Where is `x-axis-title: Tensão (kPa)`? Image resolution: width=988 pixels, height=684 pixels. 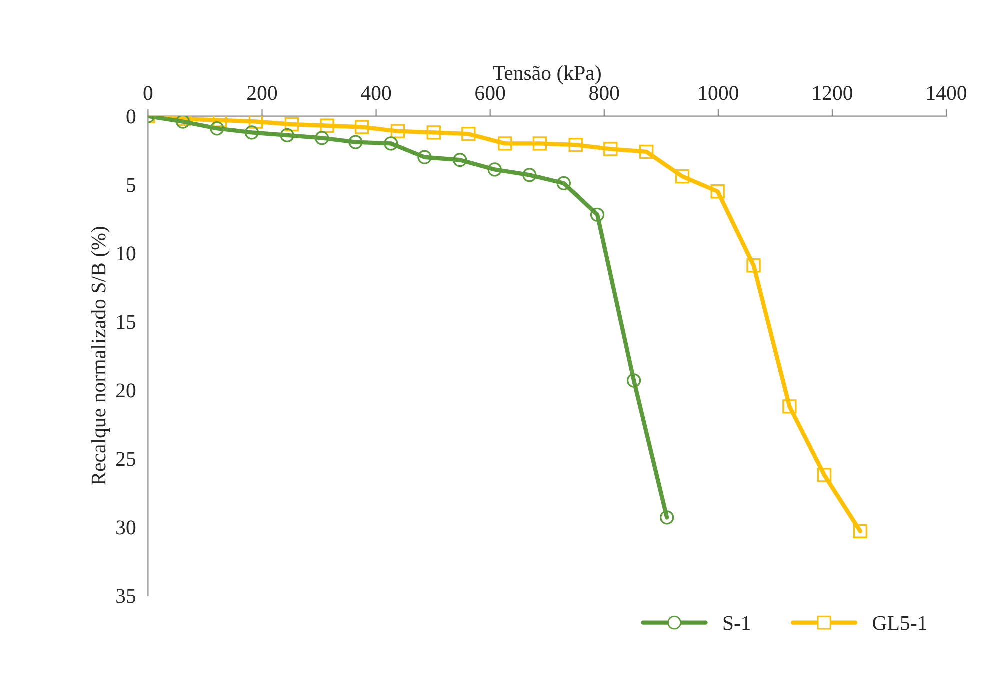
x-axis-title: Tensão (kPa) is located at coordinates (547, 75).